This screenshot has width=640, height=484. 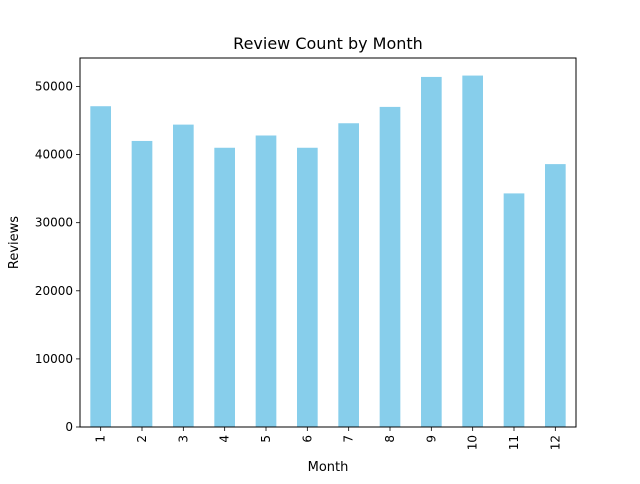 What do you see at coordinates (431, 439) in the screenshot?
I see `x-tick-label: 9` at bounding box center [431, 439].